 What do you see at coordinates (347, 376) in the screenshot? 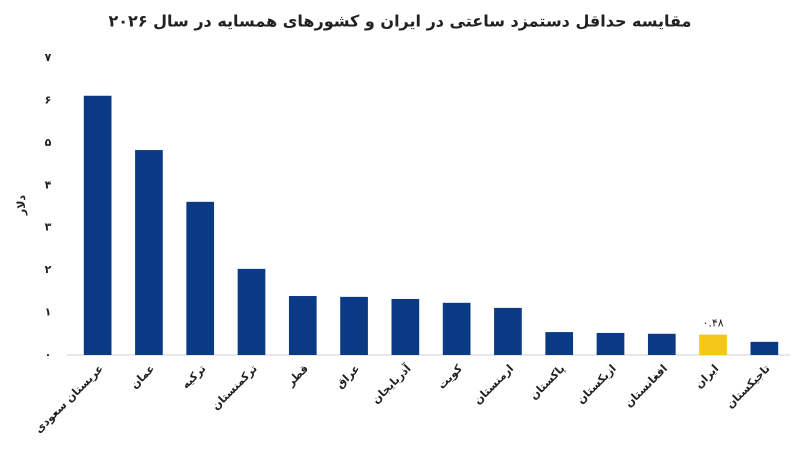
I see `x-tick-label: عراق` at bounding box center [347, 376].